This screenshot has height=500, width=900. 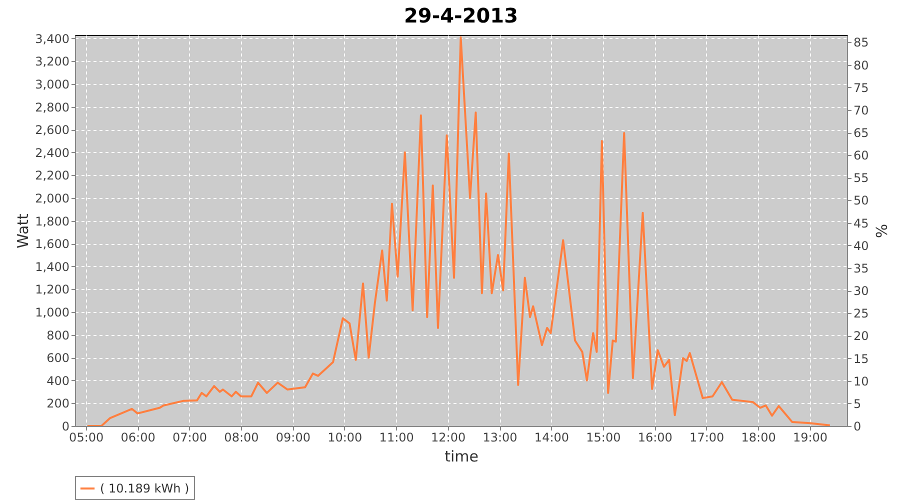 I want to click on y-tick-label: 800, so click(x=58, y=335).